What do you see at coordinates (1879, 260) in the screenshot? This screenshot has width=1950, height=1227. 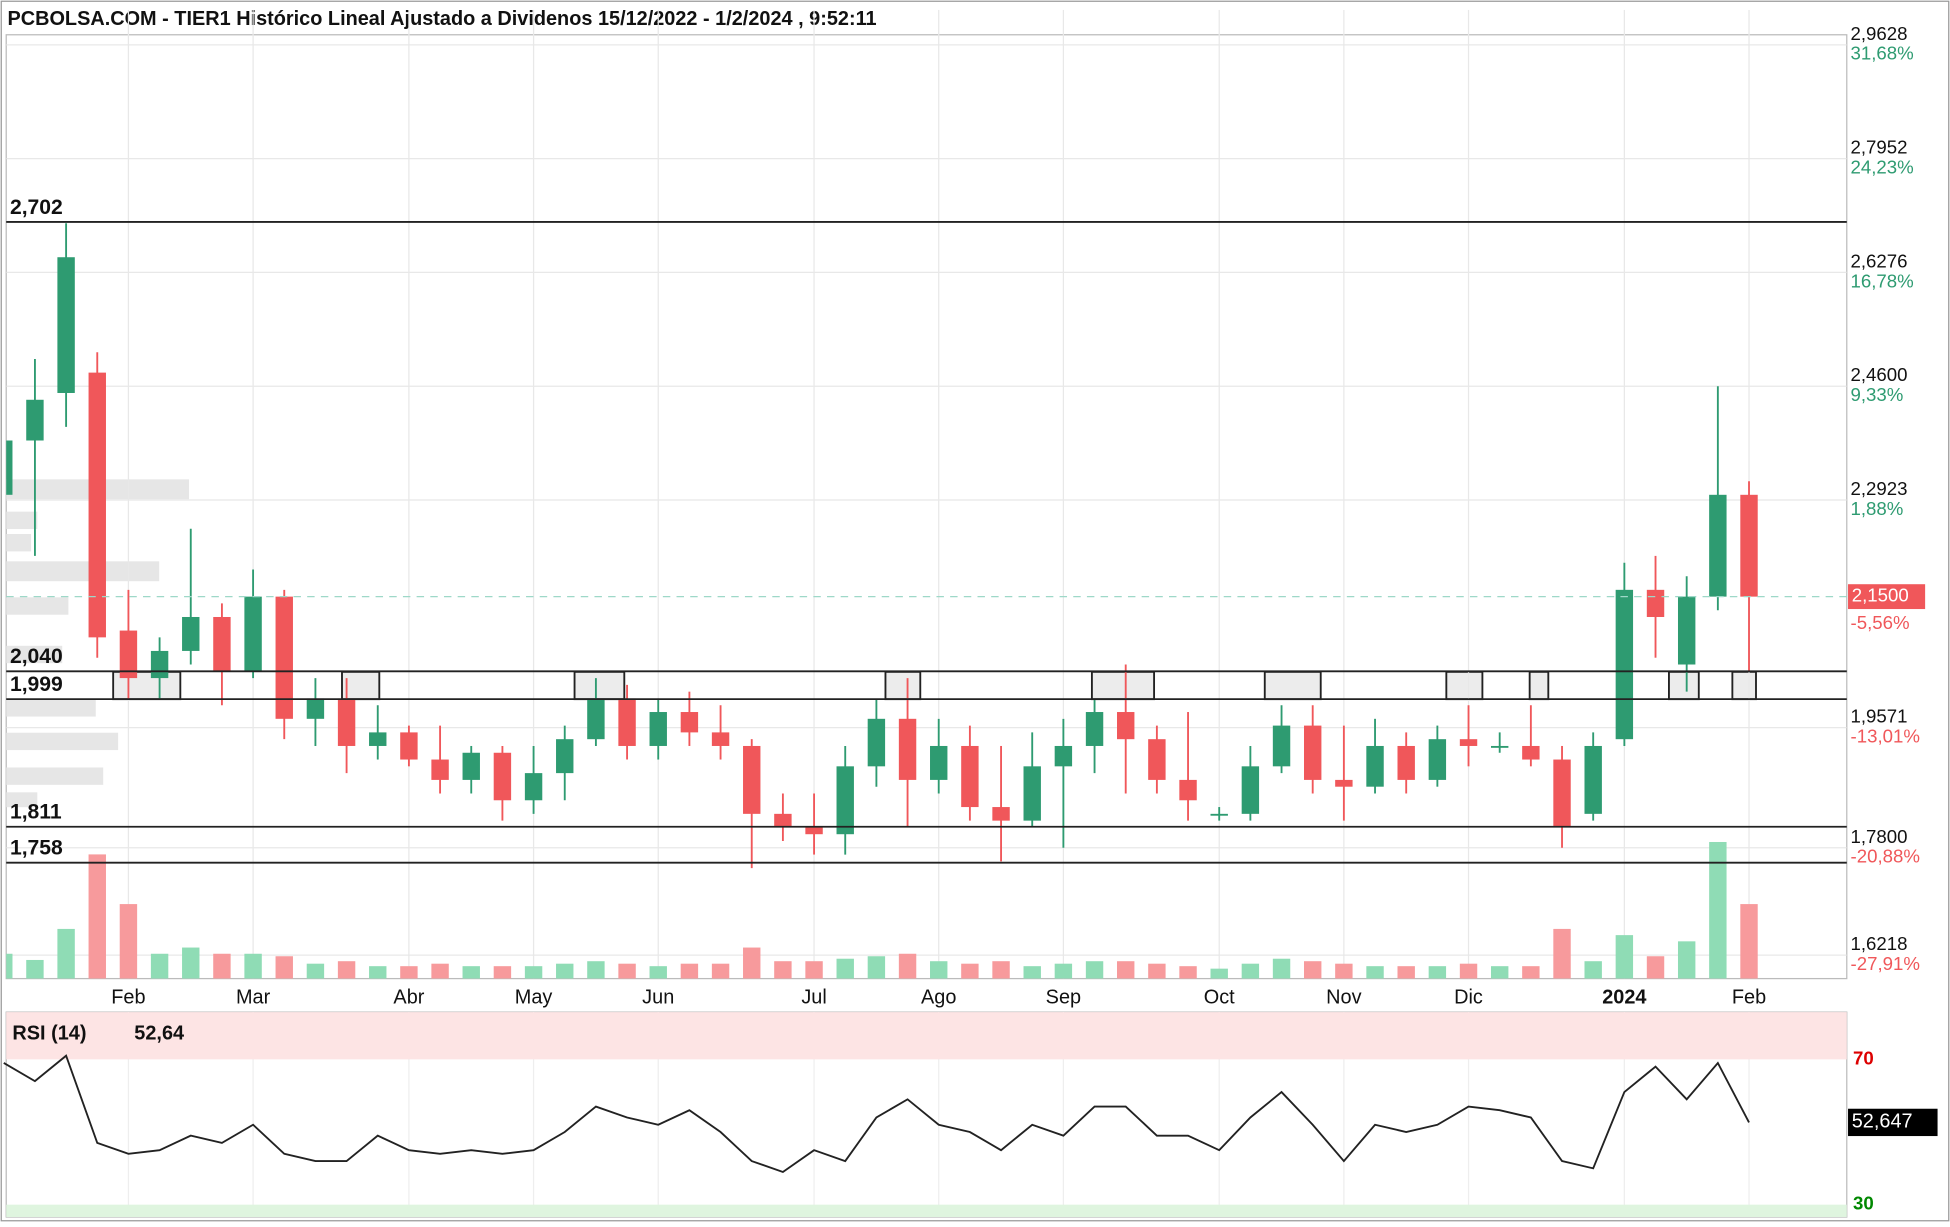 I see `y-tick-label: 2,6276` at bounding box center [1879, 260].